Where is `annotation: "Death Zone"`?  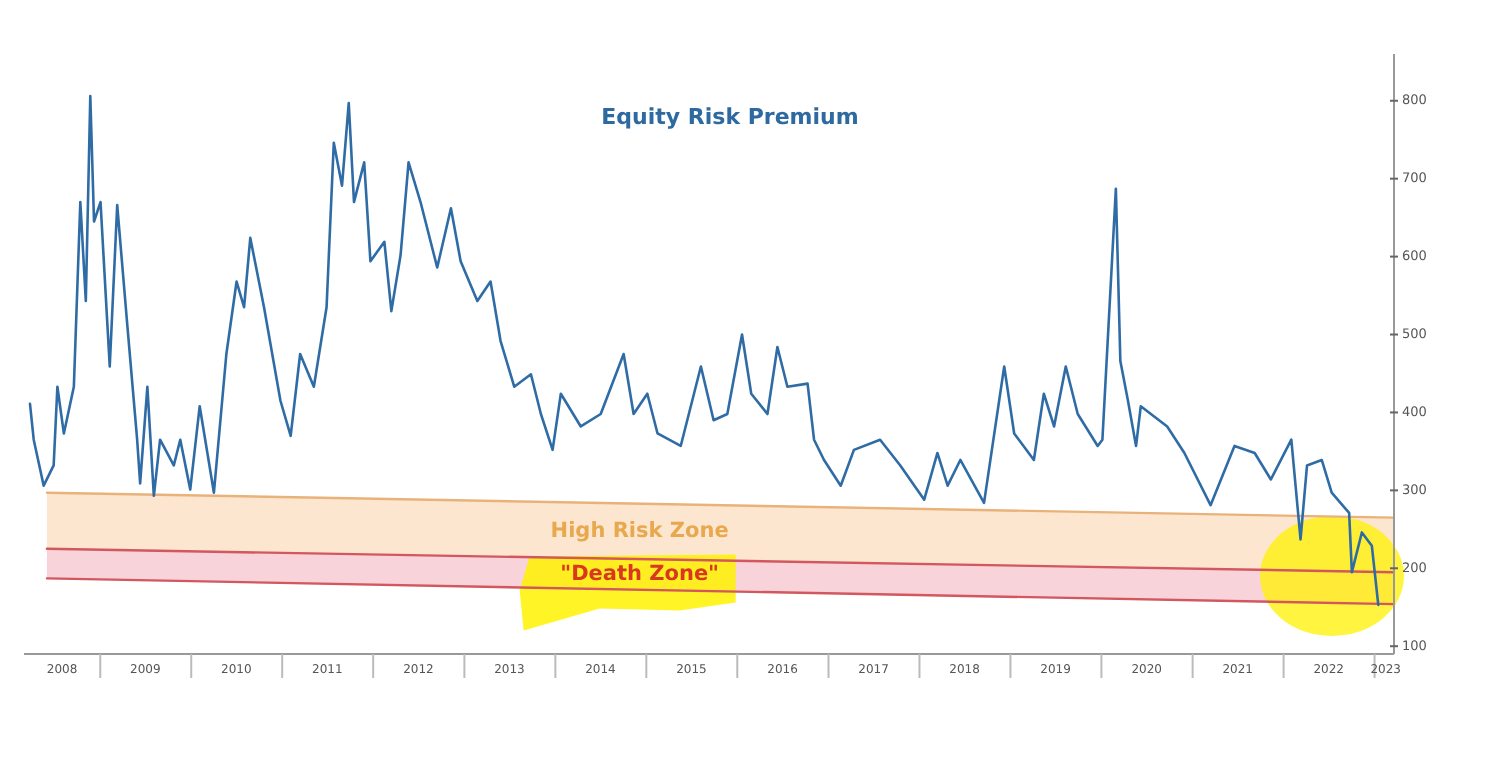
annotation: "Death Zone" is located at coordinates (640, 574).